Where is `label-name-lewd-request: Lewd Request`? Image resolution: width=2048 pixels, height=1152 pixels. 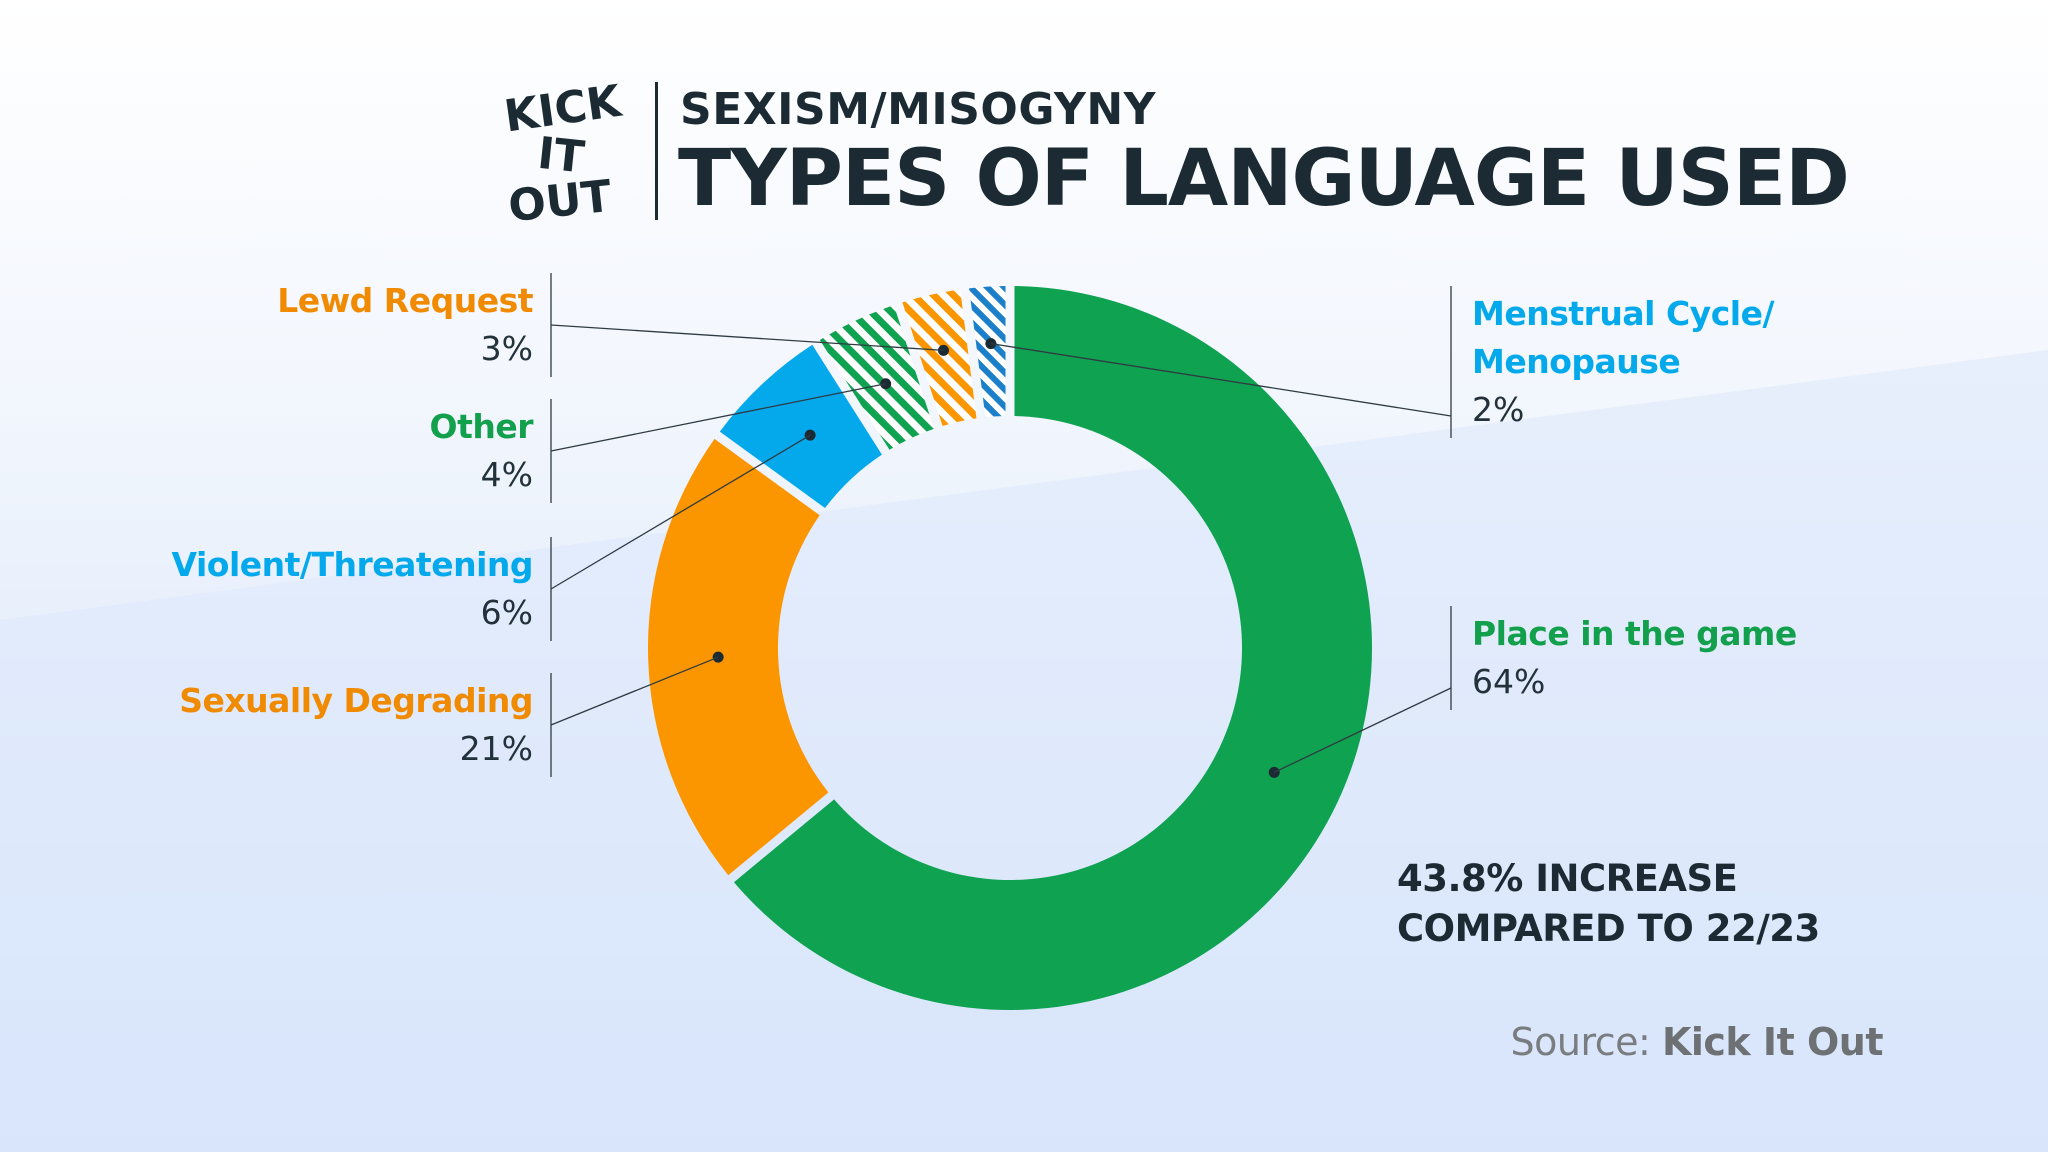
label-name-lewd-request: Lewd Request is located at coordinates (405, 300).